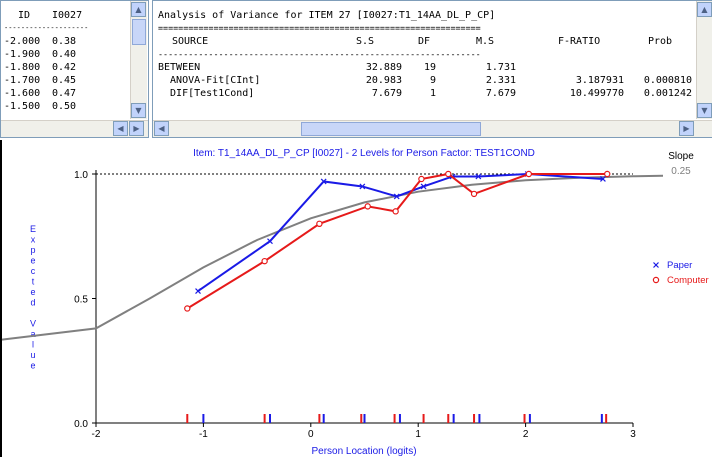 The height and width of the screenshot is (457, 712). Describe the element at coordinates (22, 41) in the screenshot. I see `location-cell: -2.000` at that location.